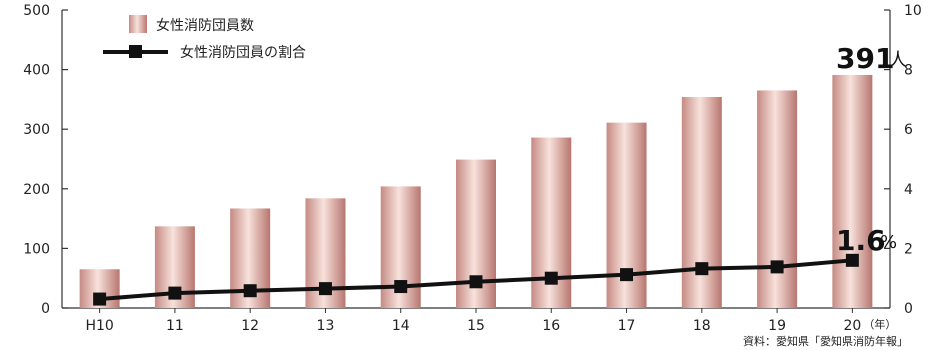 The image size is (944, 350). What do you see at coordinates (243, 52) in the screenshot?
I see `legend-line-label: 女性消防団員の割合` at bounding box center [243, 52].